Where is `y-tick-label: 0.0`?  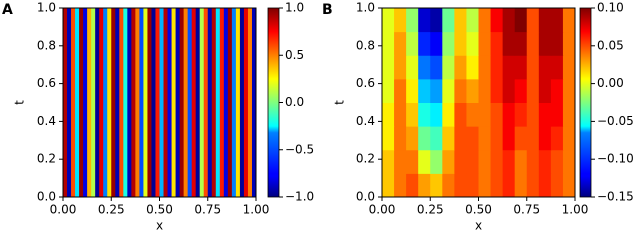
y-tick-label: 0.0 is located at coordinates (365, 197).